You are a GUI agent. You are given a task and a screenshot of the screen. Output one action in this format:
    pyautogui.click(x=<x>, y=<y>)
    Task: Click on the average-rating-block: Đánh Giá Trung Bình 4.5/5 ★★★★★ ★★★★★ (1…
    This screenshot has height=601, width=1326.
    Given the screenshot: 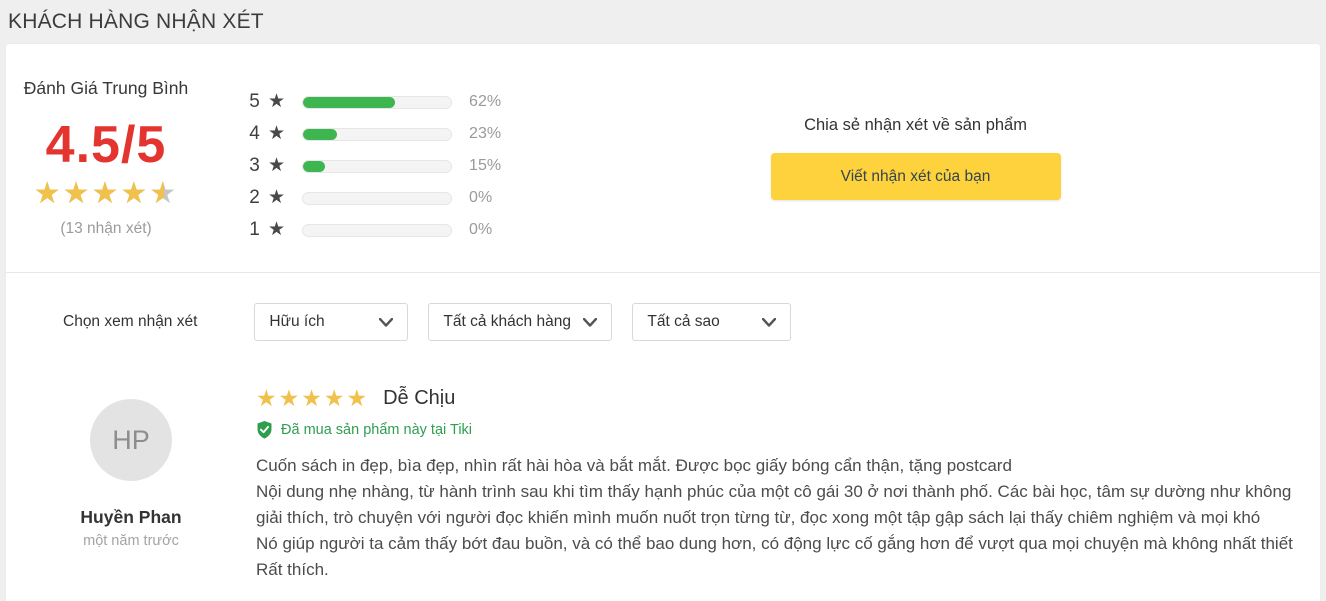 What is the action you would take?
    pyautogui.click(x=106, y=158)
    